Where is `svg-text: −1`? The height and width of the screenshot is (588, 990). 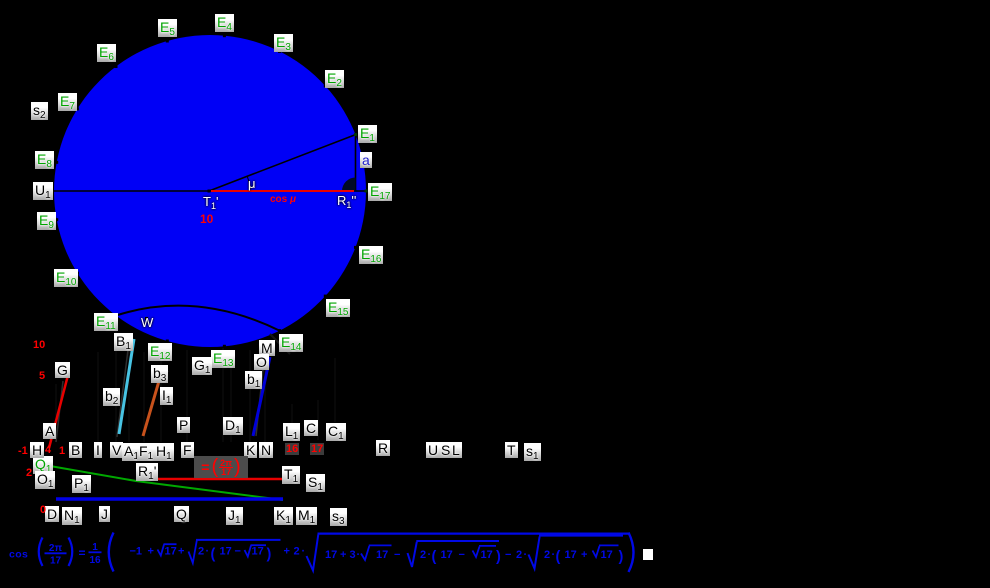 svg-text: −1 is located at coordinates (136, 552).